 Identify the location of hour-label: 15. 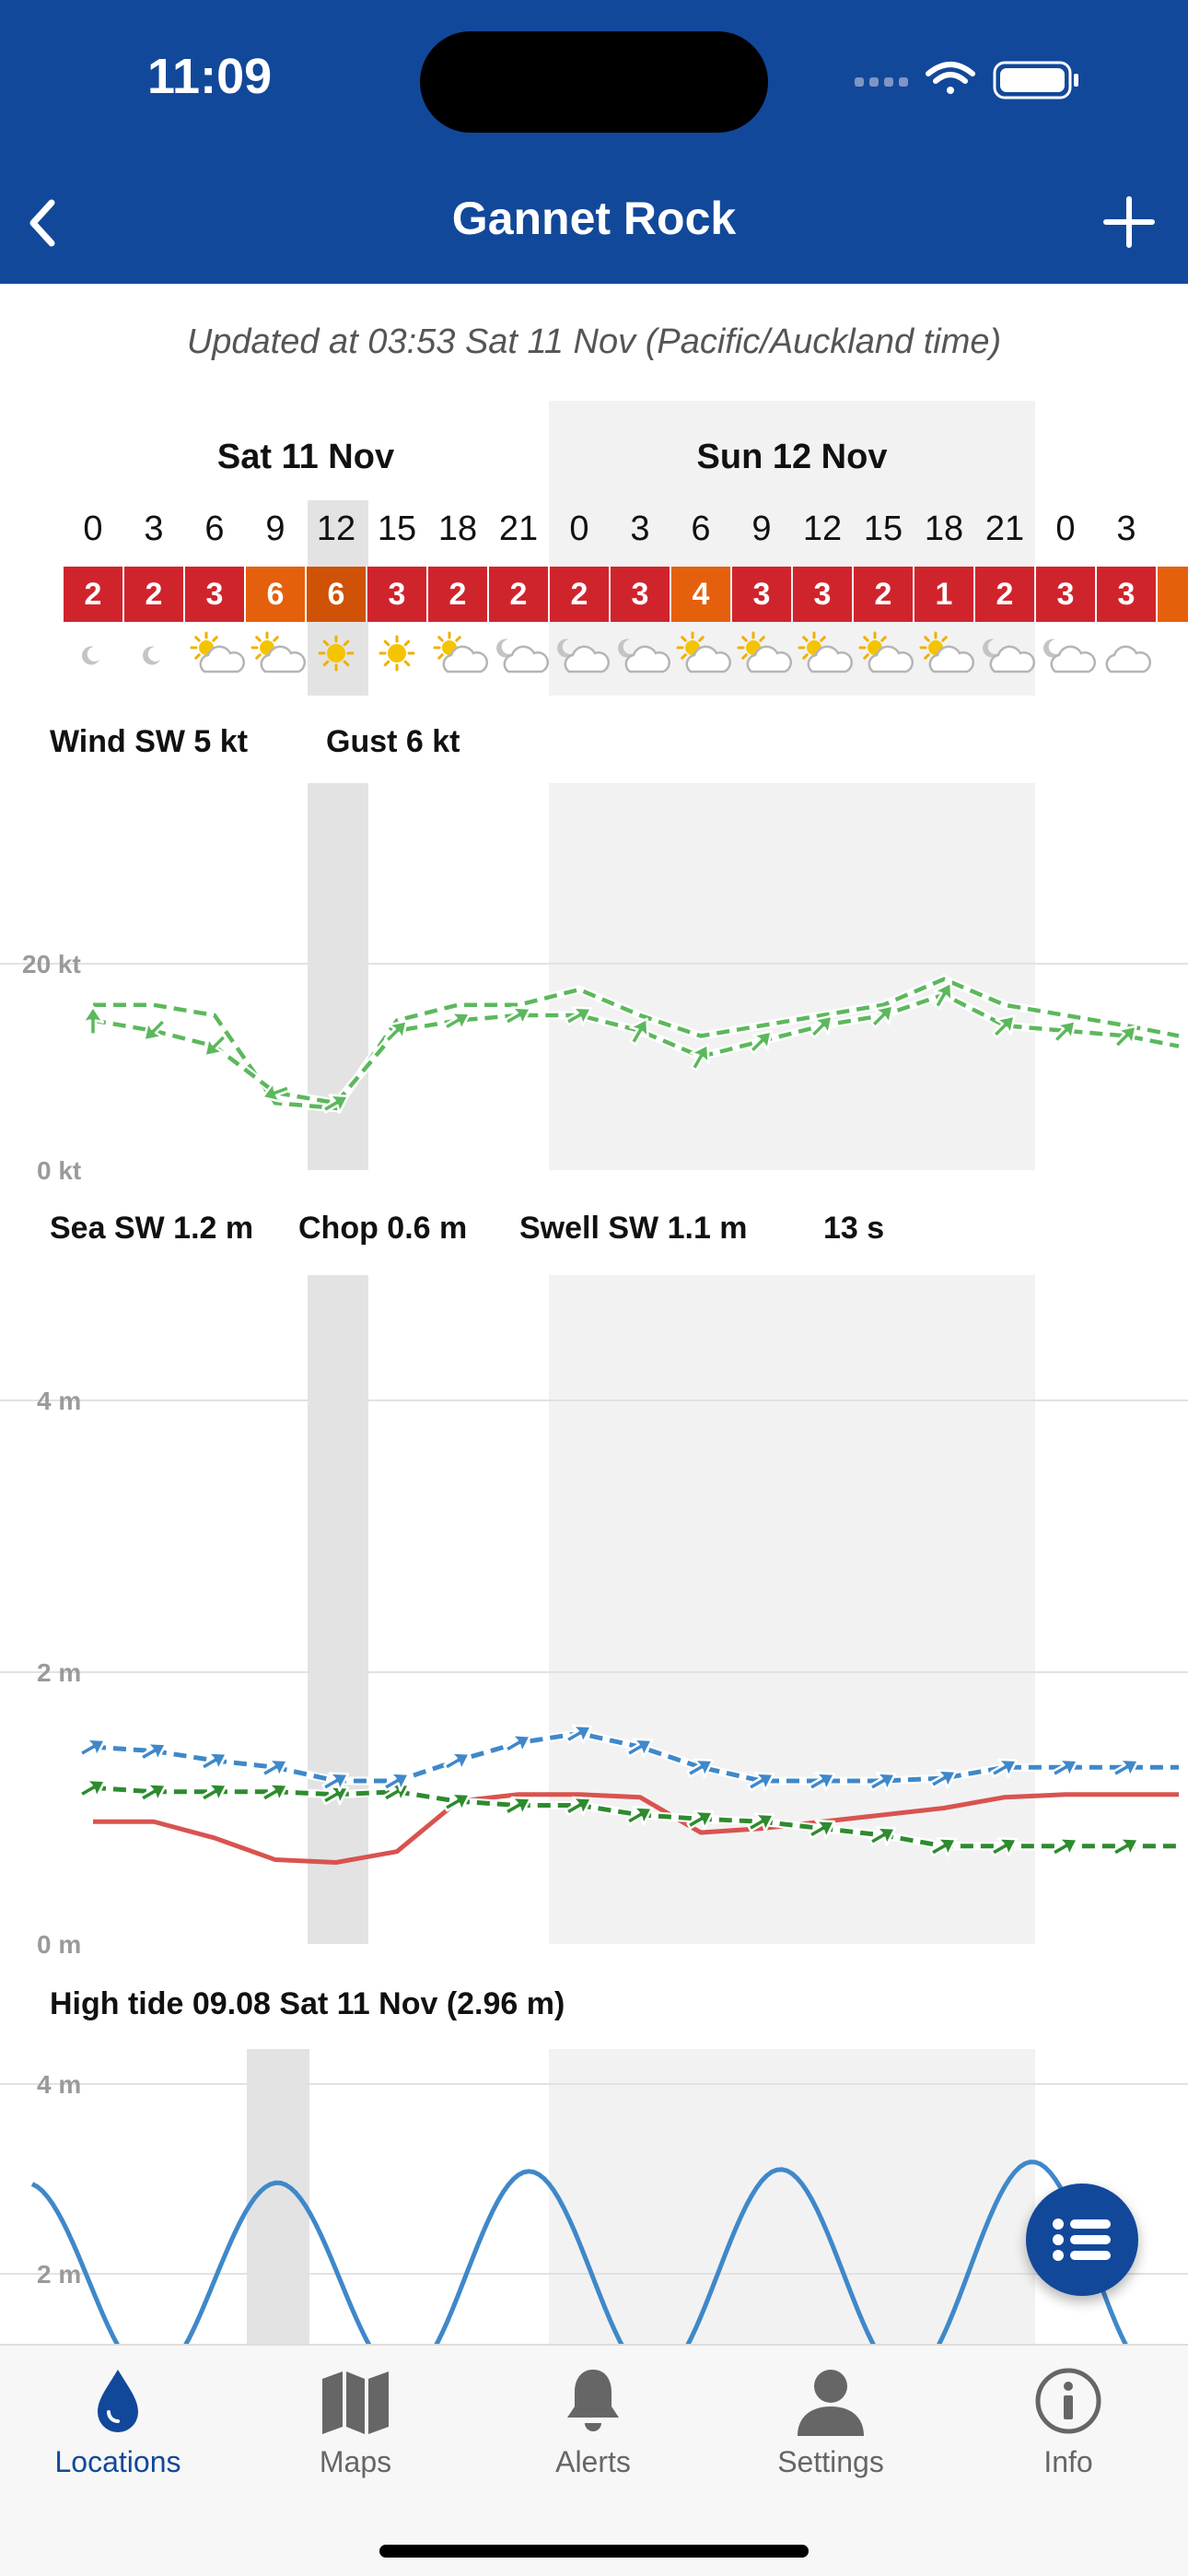
(883, 528).